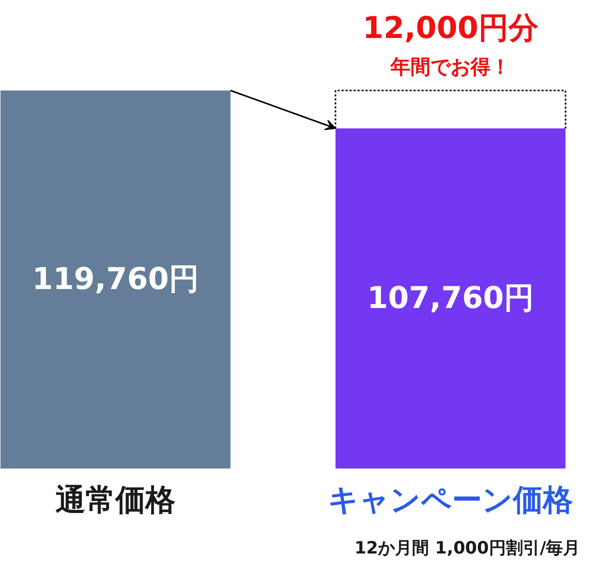 This screenshot has width=602, height=568. What do you see at coordinates (450, 298) in the screenshot?
I see `data-label: 107,760円` at bounding box center [450, 298].